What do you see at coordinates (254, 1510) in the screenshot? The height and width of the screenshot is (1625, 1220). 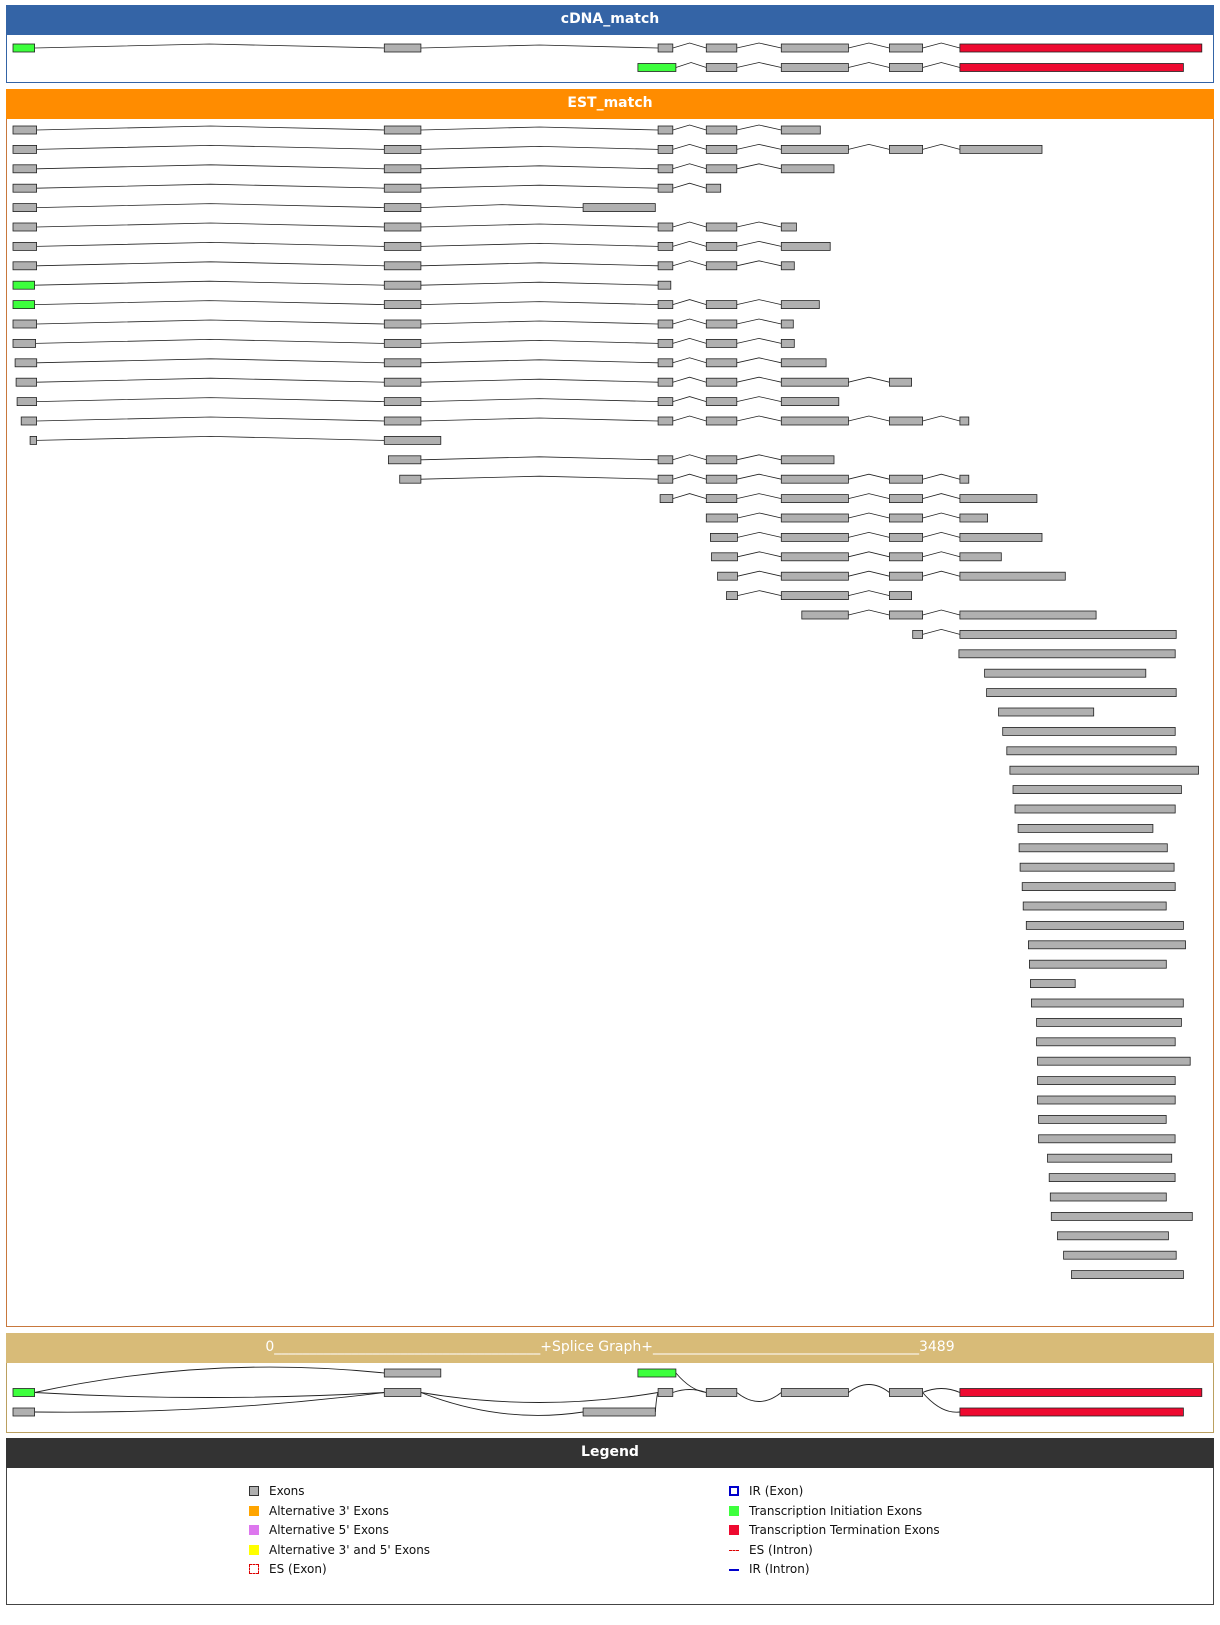 I see `alt3-swatch-icon` at bounding box center [254, 1510].